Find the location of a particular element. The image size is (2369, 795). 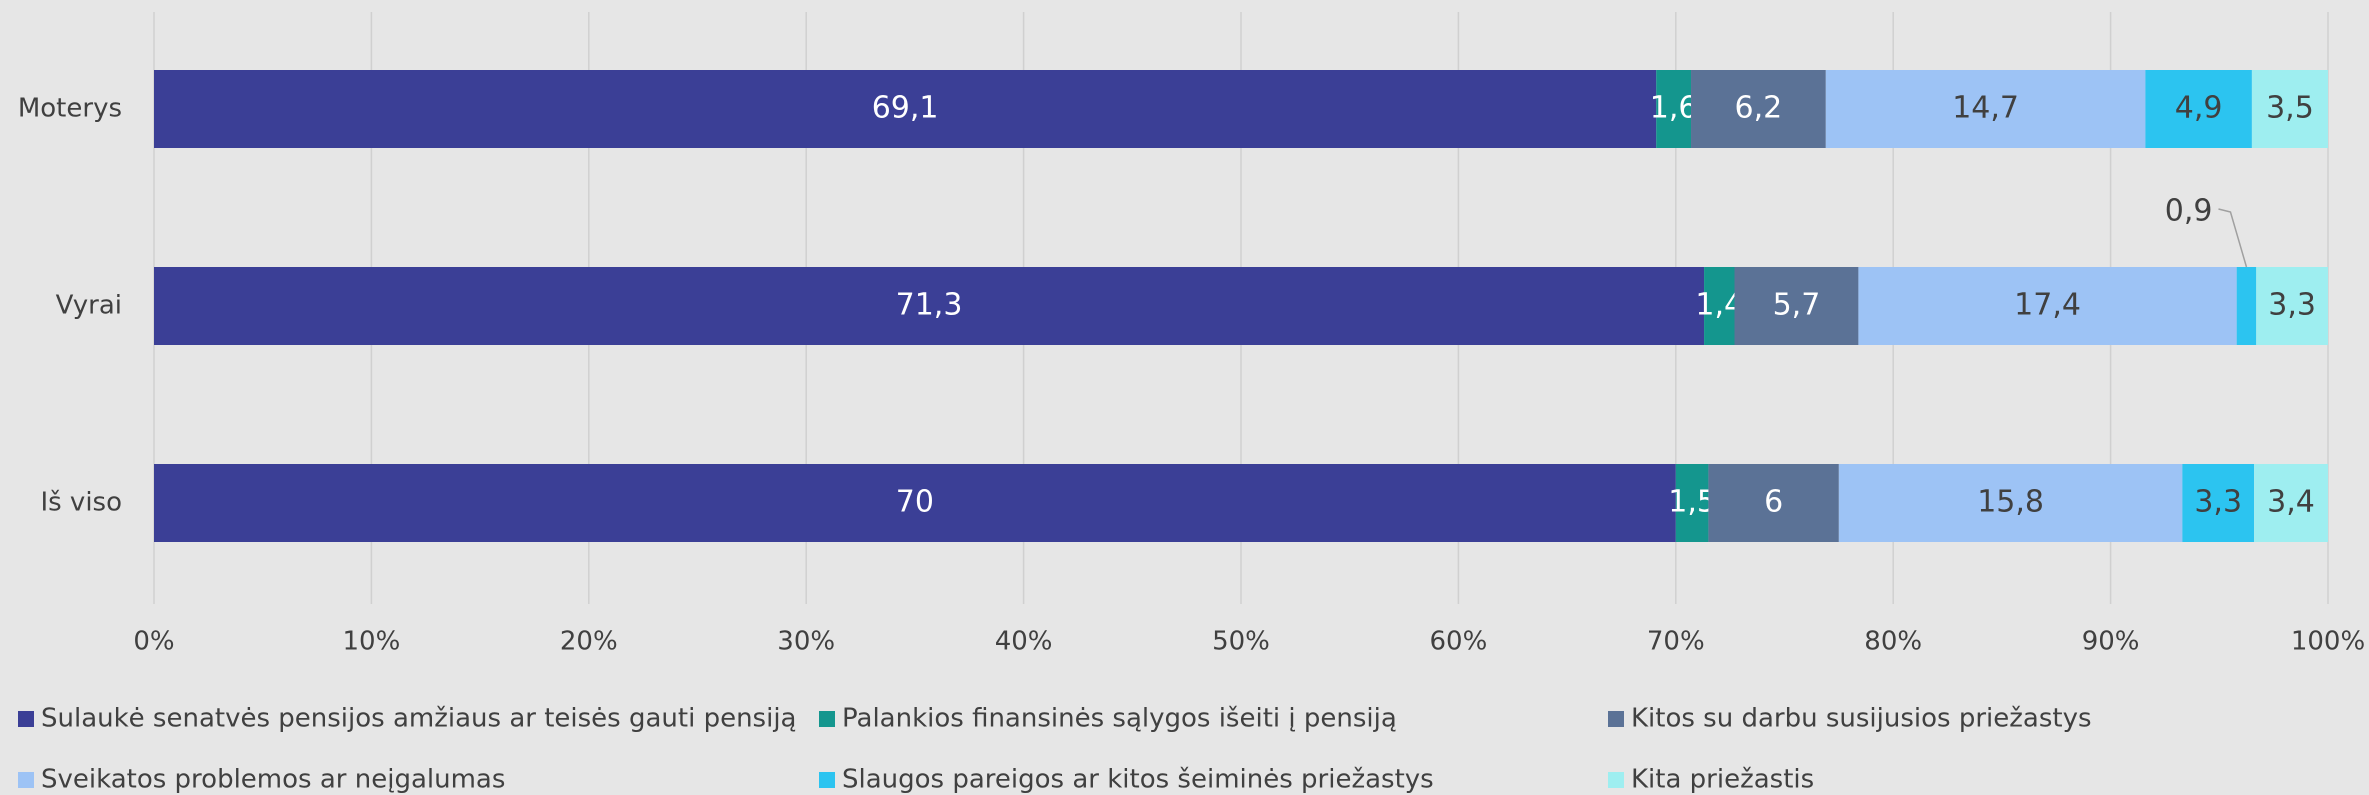

x-tick-label: 30% is located at coordinates (806, 642).